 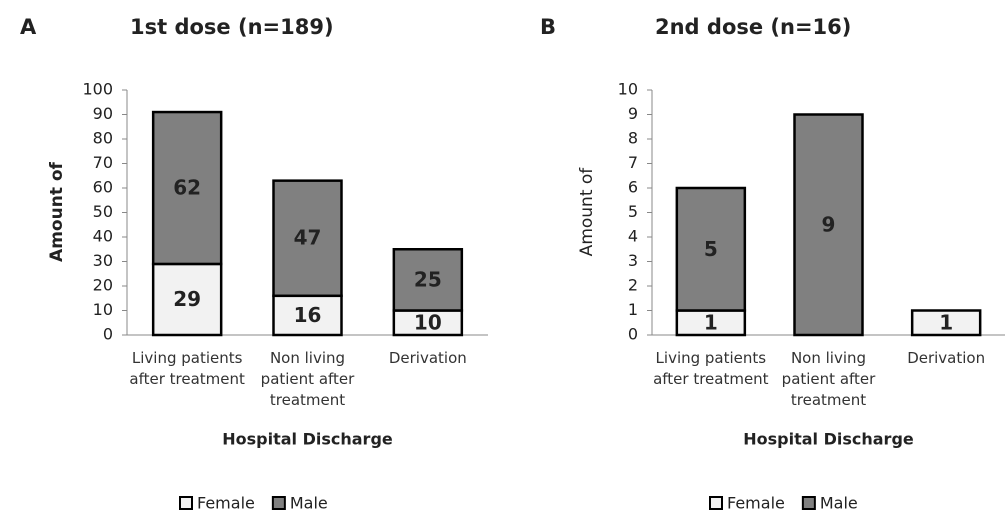 I want to click on y-tick-label: 9, so click(x=633, y=113).